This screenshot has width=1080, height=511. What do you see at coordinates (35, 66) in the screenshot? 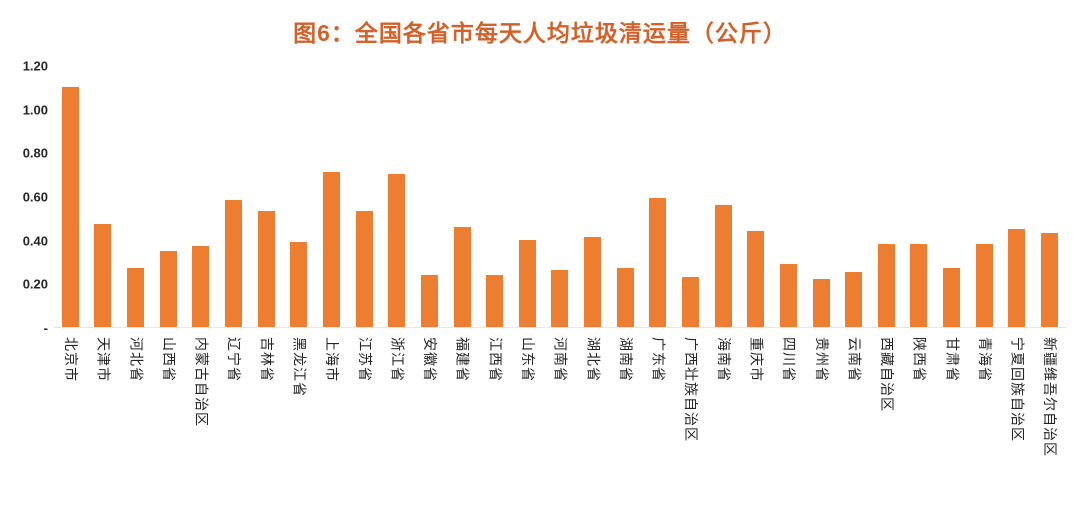
I see `y-tick-label: 1.20` at bounding box center [35, 66].